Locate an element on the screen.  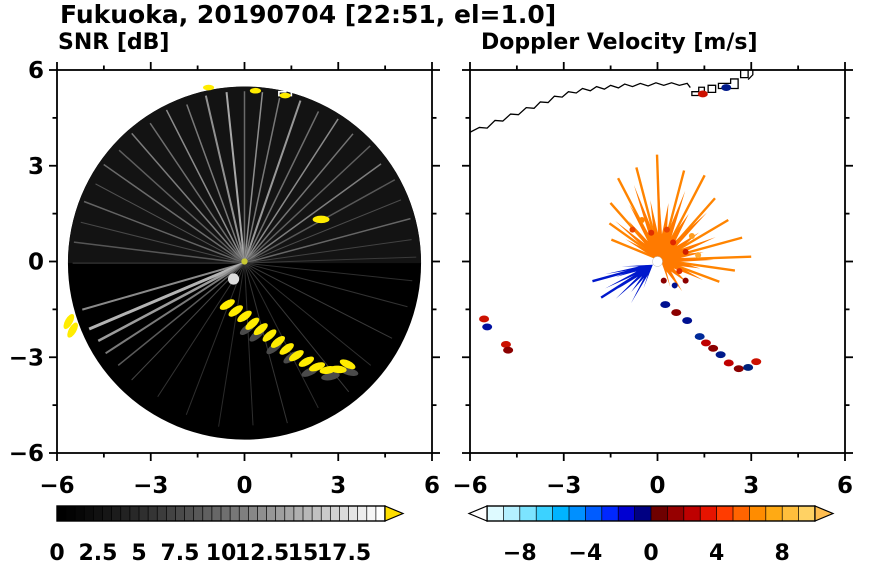
velocity-negative-echo is located at coordinates (629, 284).